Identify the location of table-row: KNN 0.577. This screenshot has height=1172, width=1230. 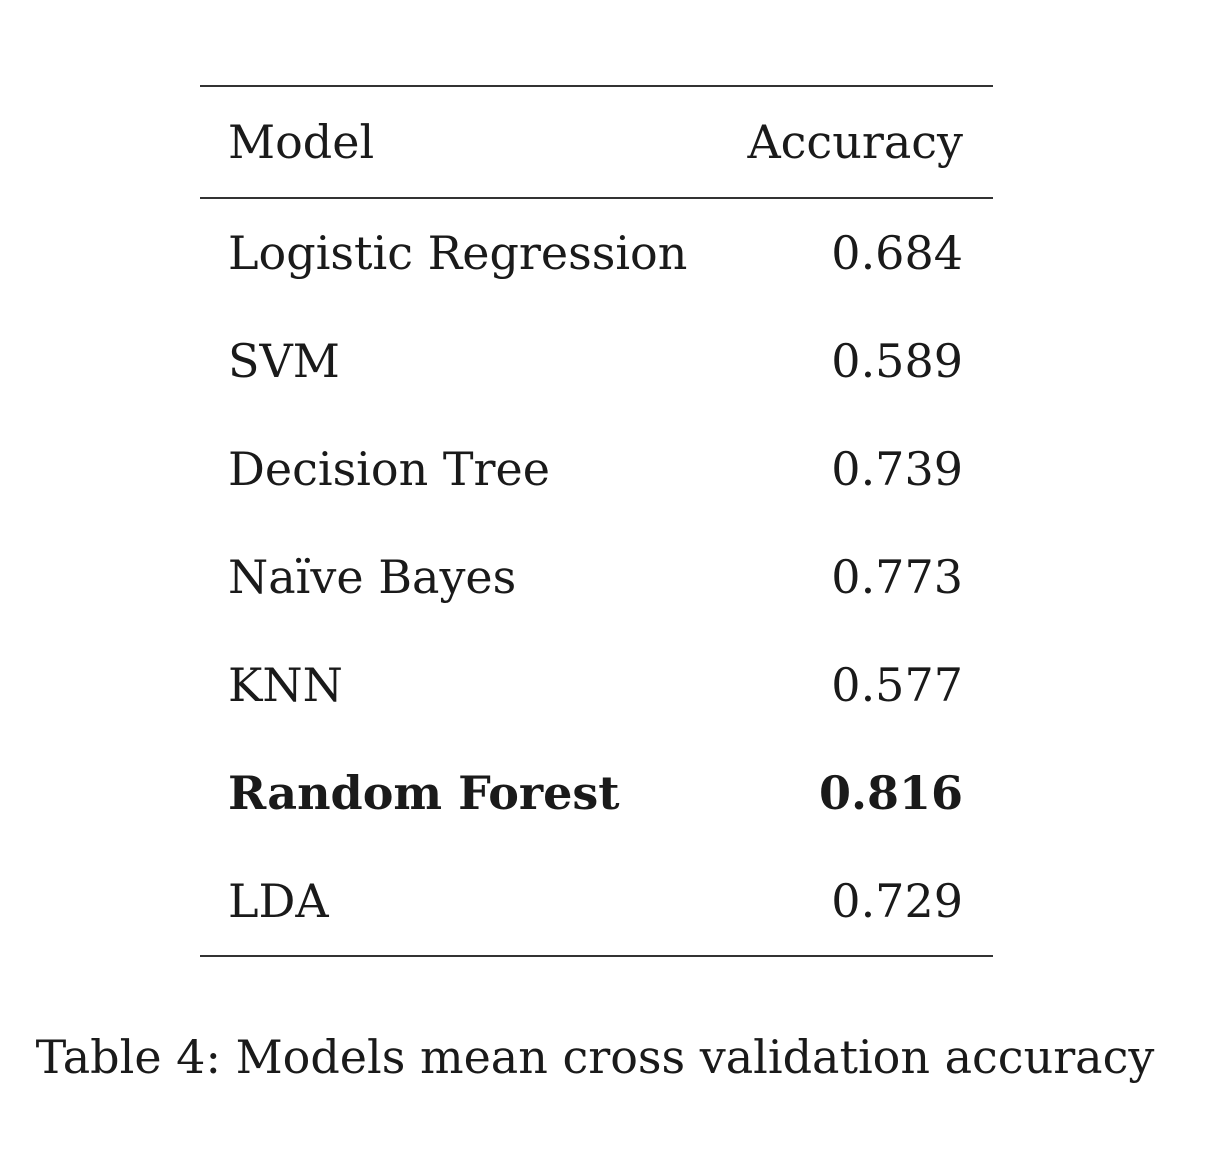
(596, 685).